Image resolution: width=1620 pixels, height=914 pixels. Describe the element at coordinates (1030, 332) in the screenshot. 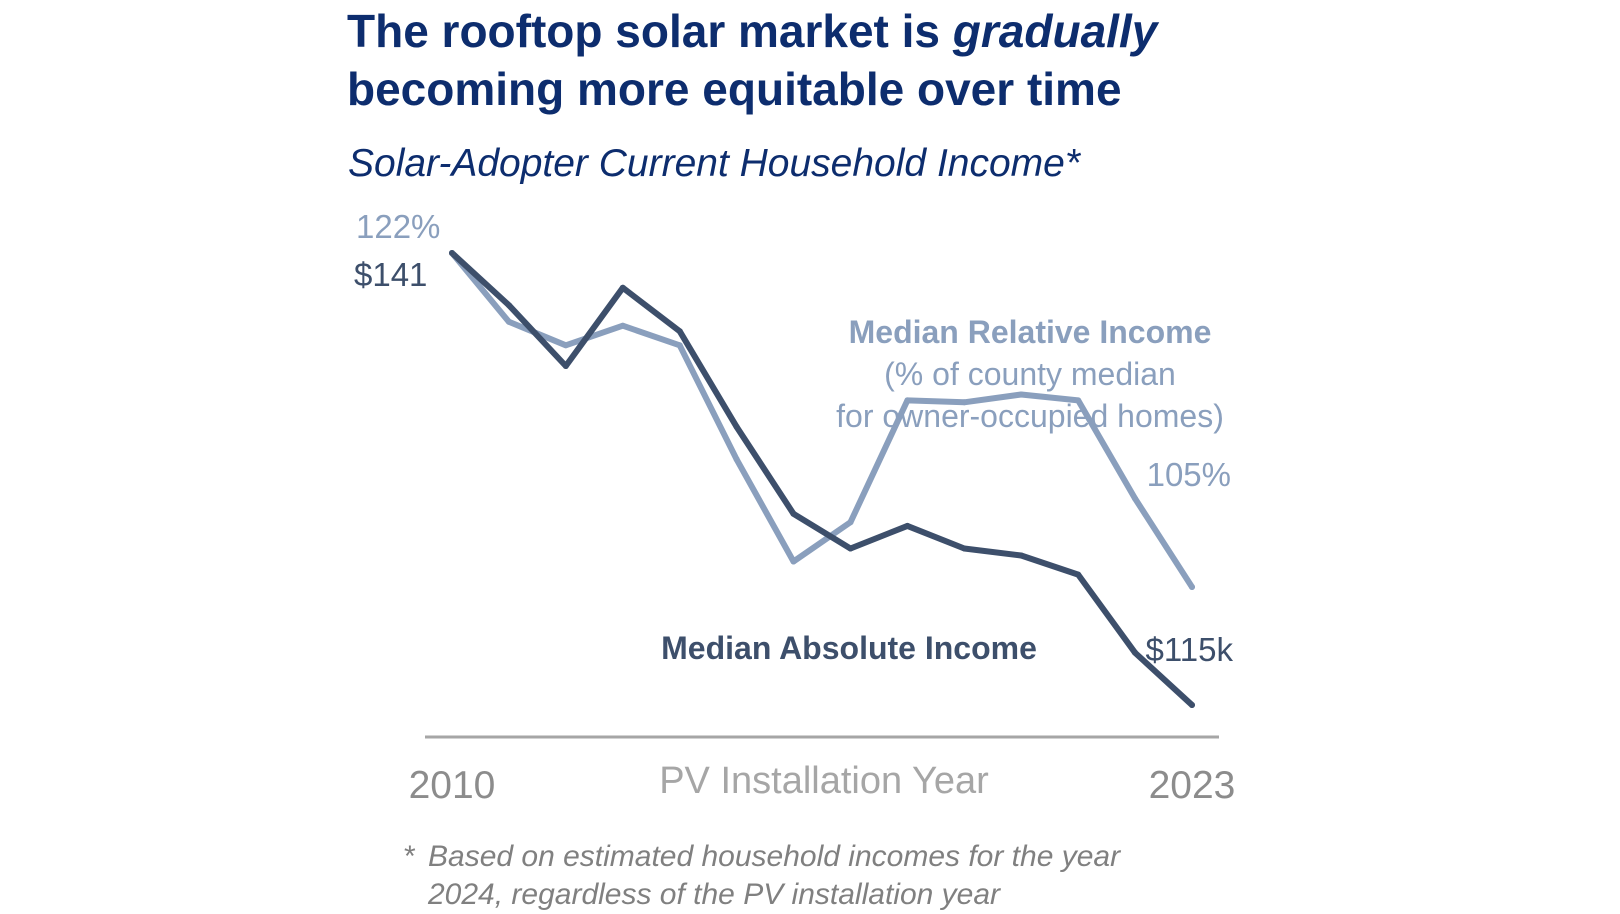

I see `relative-series-name: Median Relative Income` at that location.